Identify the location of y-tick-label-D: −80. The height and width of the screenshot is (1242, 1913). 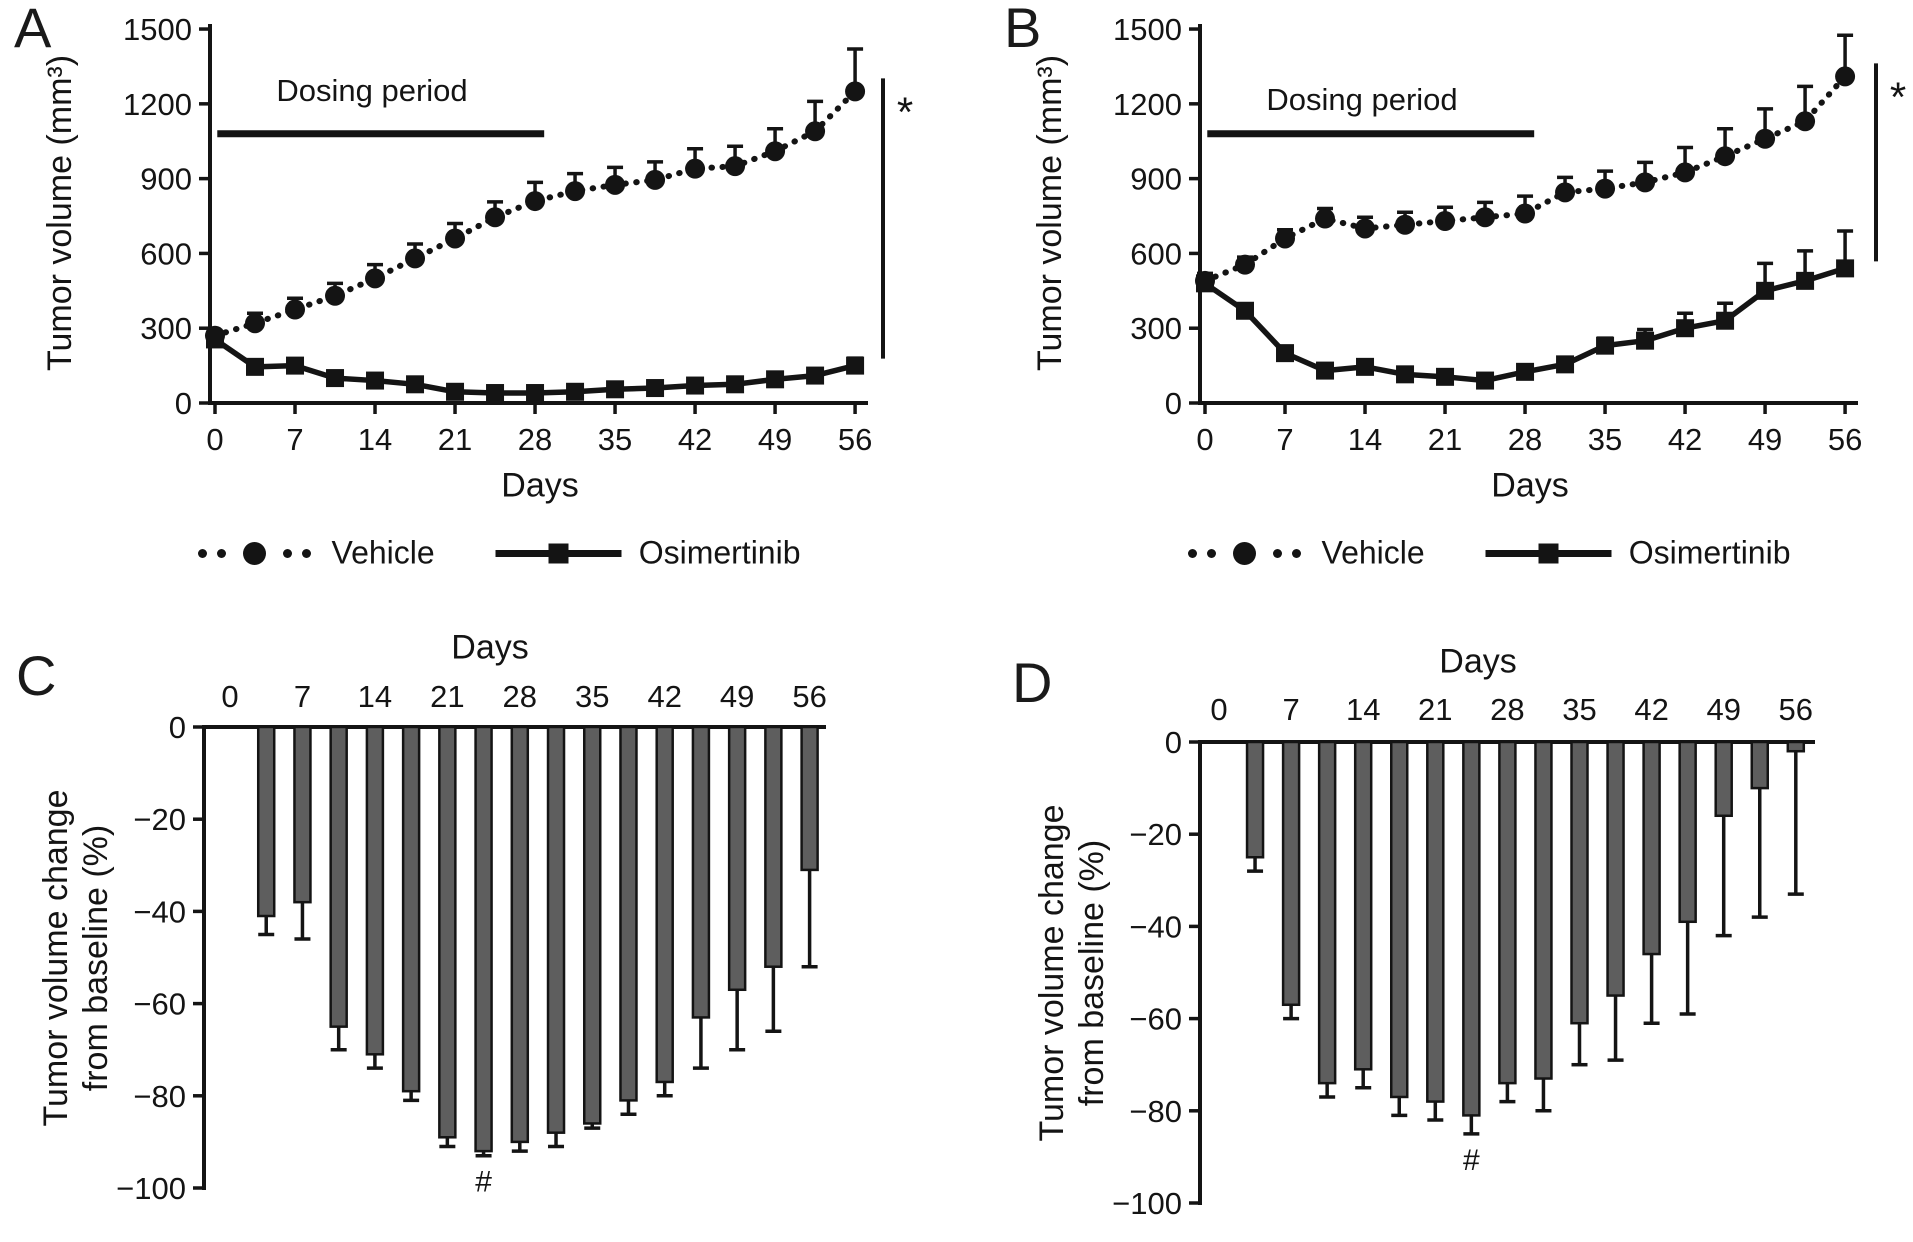
(1155, 1111).